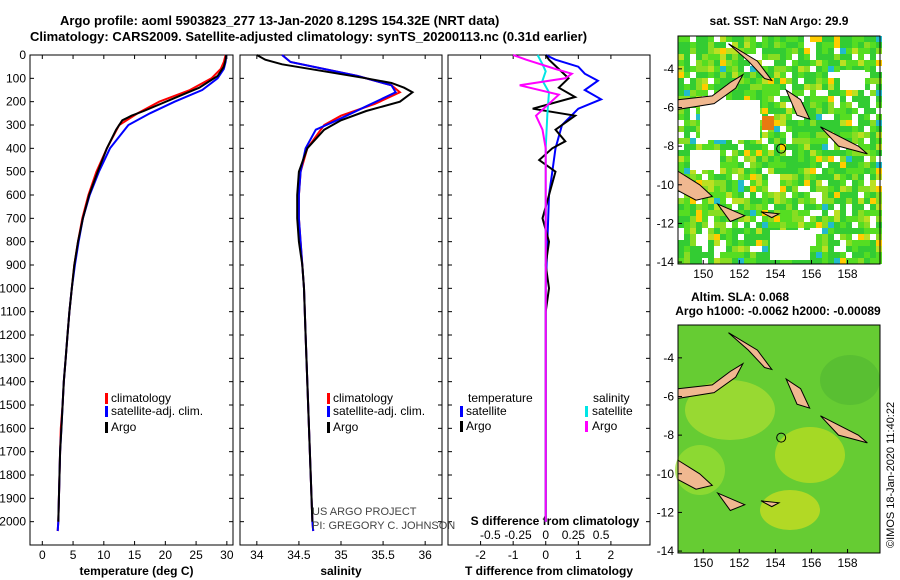 This screenshot has width=900, height=580. What do you see at coordinates (703, 274) in the screenshot?
I see `lon-tick-label: 150` at bounding box center [703, 274].